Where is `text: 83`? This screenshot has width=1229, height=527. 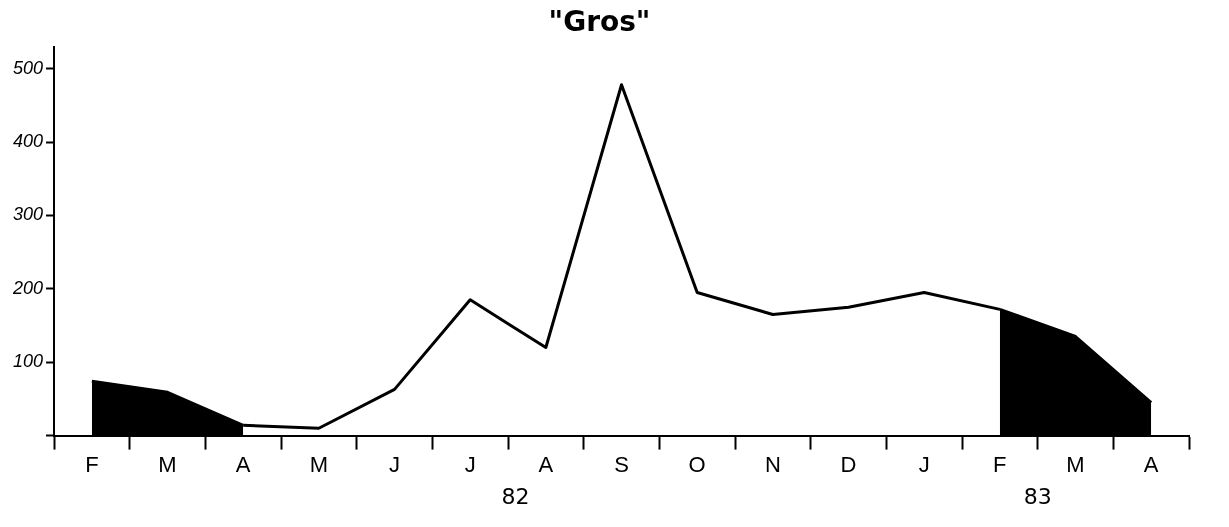
text: 83 is located at coordinates (1037, 496).